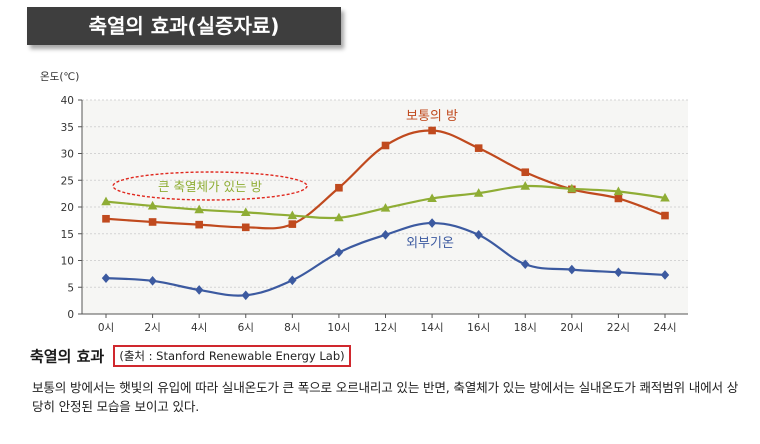  What do you see at coordinates (67, 208) in the screenshot?
I see `y-tick-label: 20` at bounding box center [67, 208].